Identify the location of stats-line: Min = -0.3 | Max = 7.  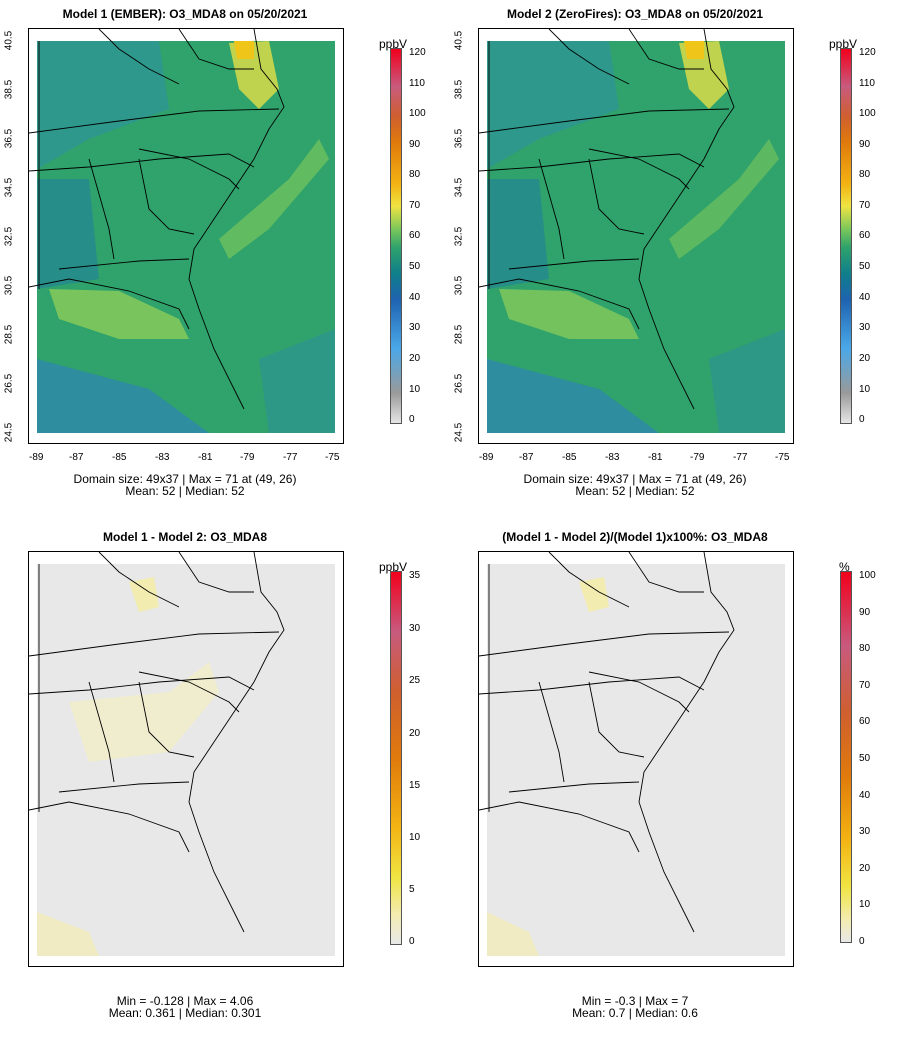
(635, 1001).